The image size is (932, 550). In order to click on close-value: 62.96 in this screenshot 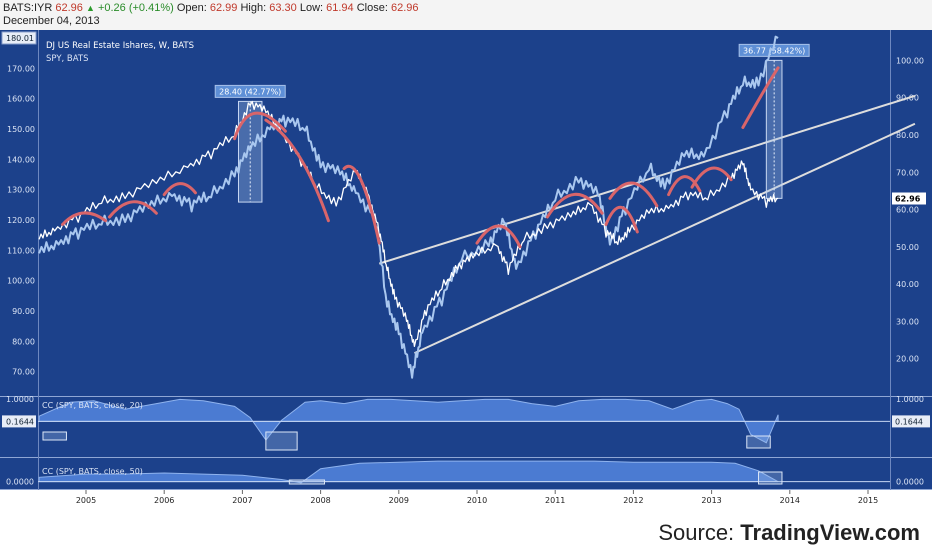, I will do `click(404, 8)`.